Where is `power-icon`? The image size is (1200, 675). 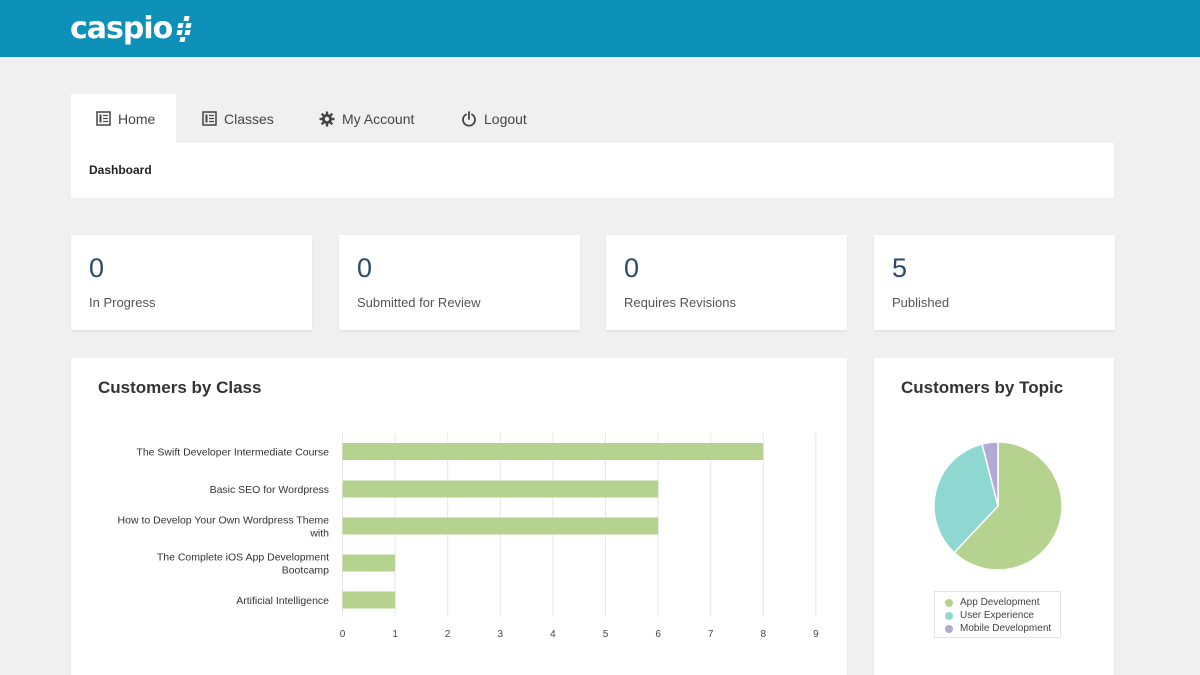
power-icon is located at coordinates (469, 118).